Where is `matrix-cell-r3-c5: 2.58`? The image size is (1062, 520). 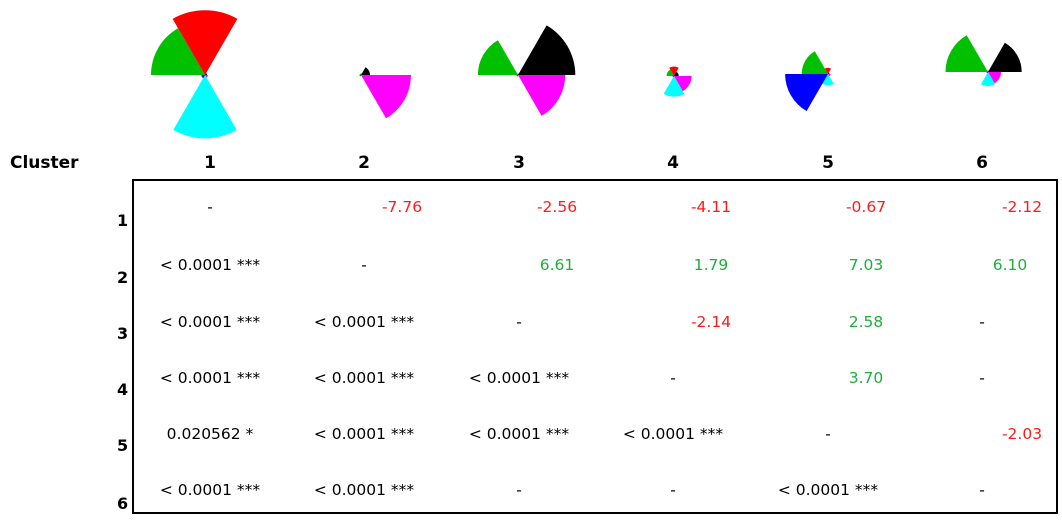
matrix-cell-r3-c5: 2.58 is located at coordinates (866, 322).